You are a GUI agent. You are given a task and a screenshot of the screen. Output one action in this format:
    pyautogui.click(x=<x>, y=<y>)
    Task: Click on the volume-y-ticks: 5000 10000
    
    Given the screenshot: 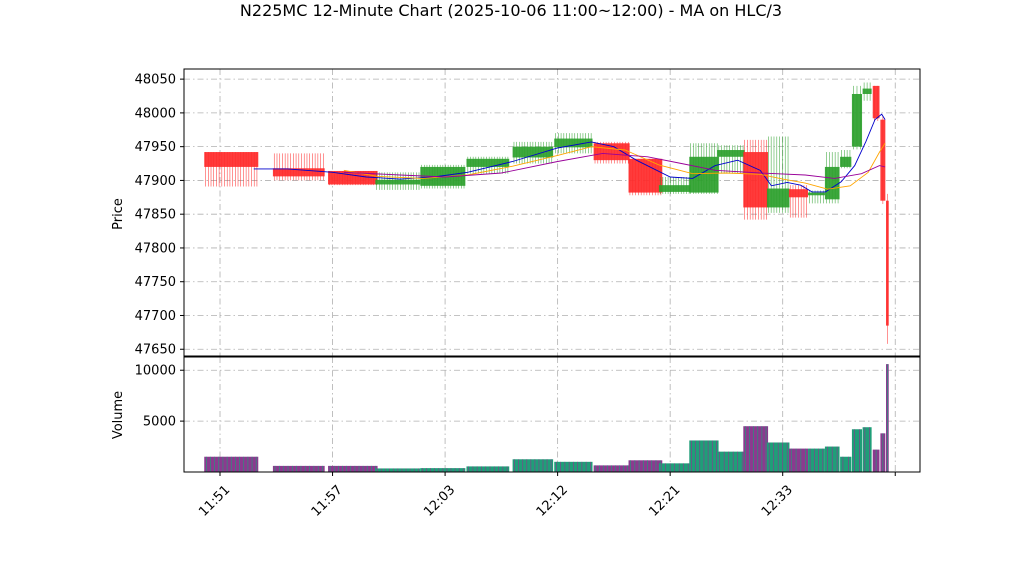 What is the action you would take?
    pyautogui.click(x=159, y=397)
    